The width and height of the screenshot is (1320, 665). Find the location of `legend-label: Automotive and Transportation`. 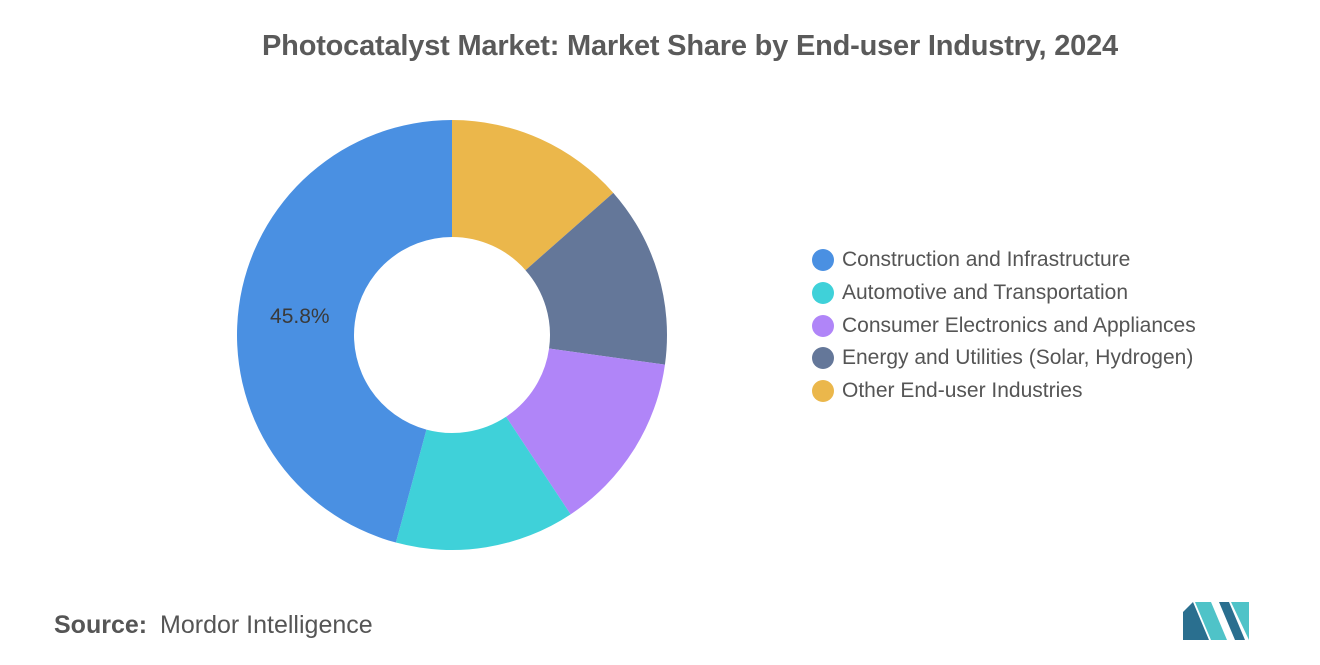

legend-label: Automotive and Transportation is located at coordinates (985, 293).